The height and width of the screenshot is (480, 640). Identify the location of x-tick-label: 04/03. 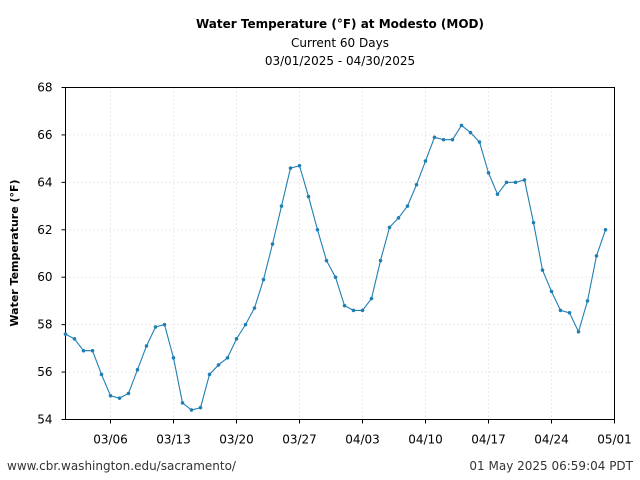
(362, 440).